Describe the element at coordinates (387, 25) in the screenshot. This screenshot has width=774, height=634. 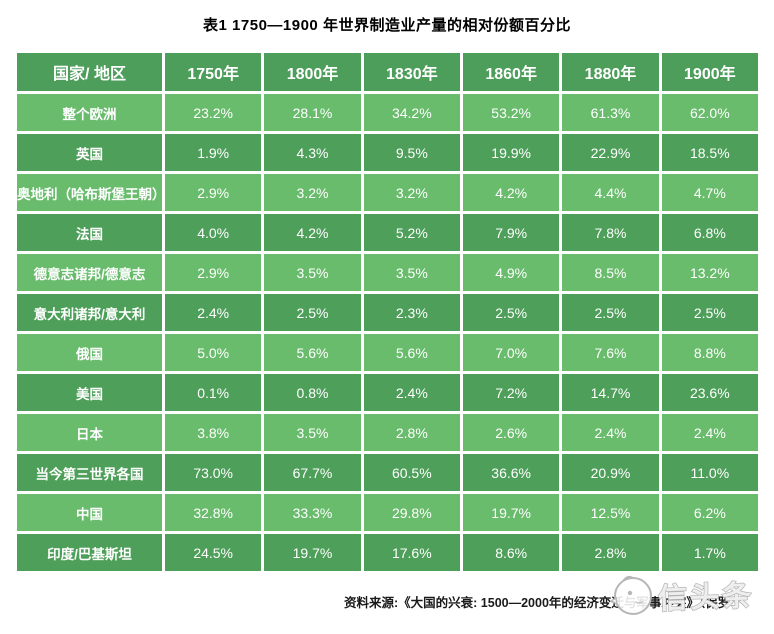
I see `page-title: 表1 1750—1900 年世界制造业产量的相对份额百分比` at that location.